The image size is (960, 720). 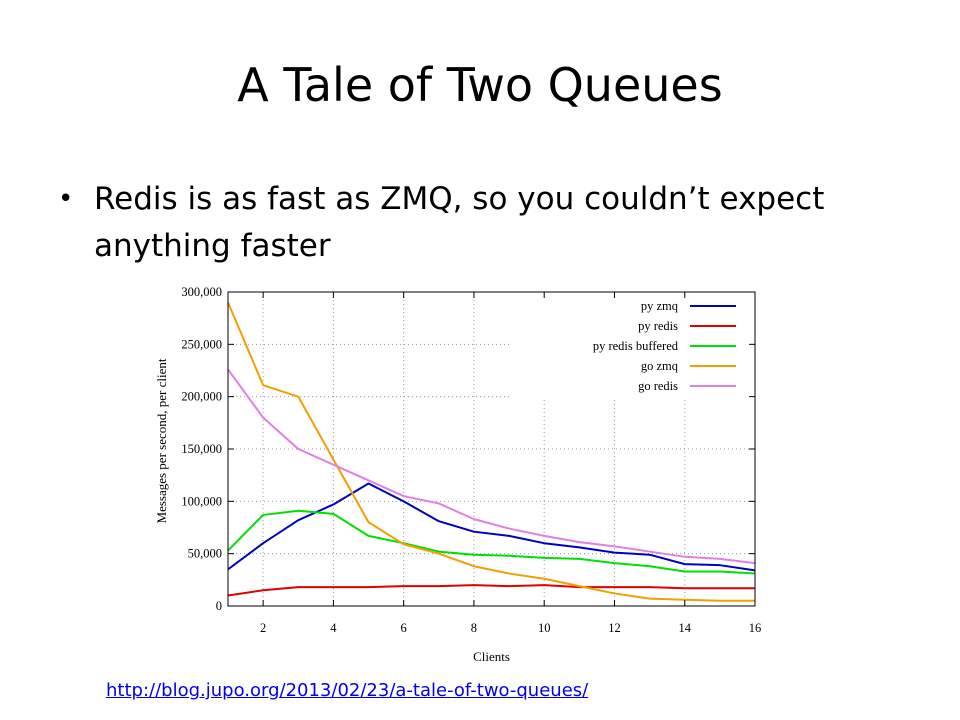 What do you see at coordinates (205, 554) in the screenshot?
I see `y-tick-label: 50,000` at bounding box center [205, 554].